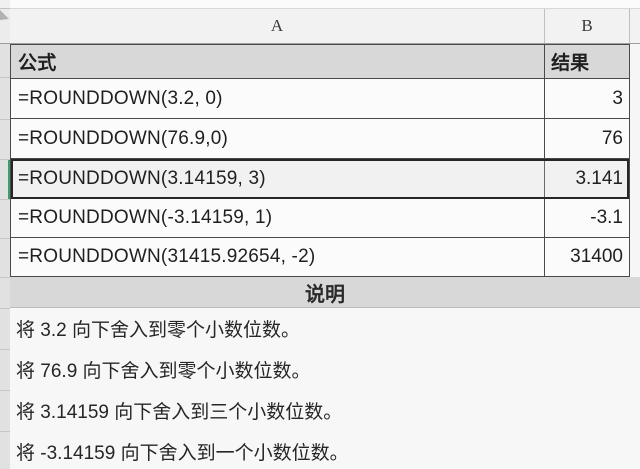 This screenshot has height=469, width=640. I want to click on notes-header-label: 说明, so click(325, 294).